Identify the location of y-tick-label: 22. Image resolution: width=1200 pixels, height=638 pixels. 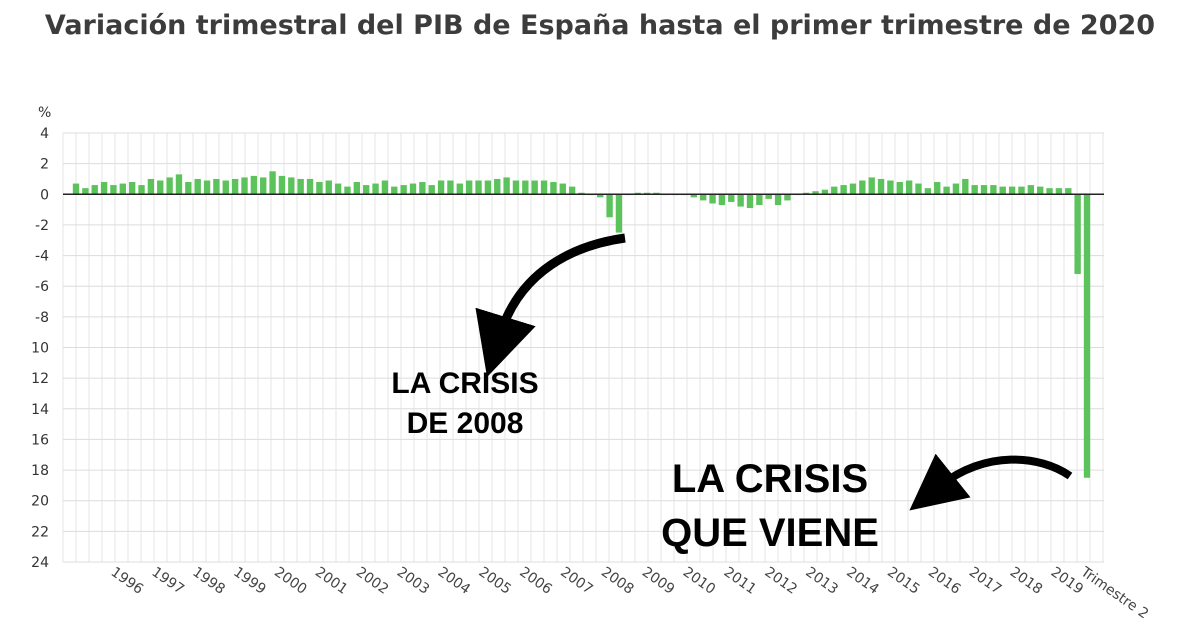
(40, 532).